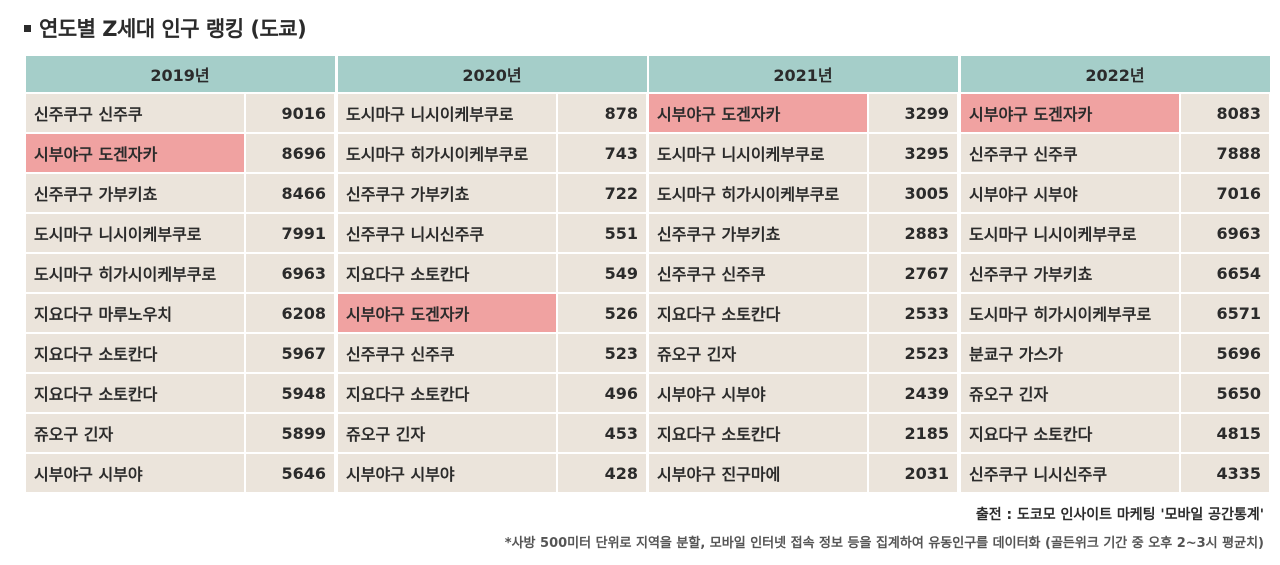 This screenshot has width=1280, height=565. I want to click on value-cell: 7016, so click(1225, 193).